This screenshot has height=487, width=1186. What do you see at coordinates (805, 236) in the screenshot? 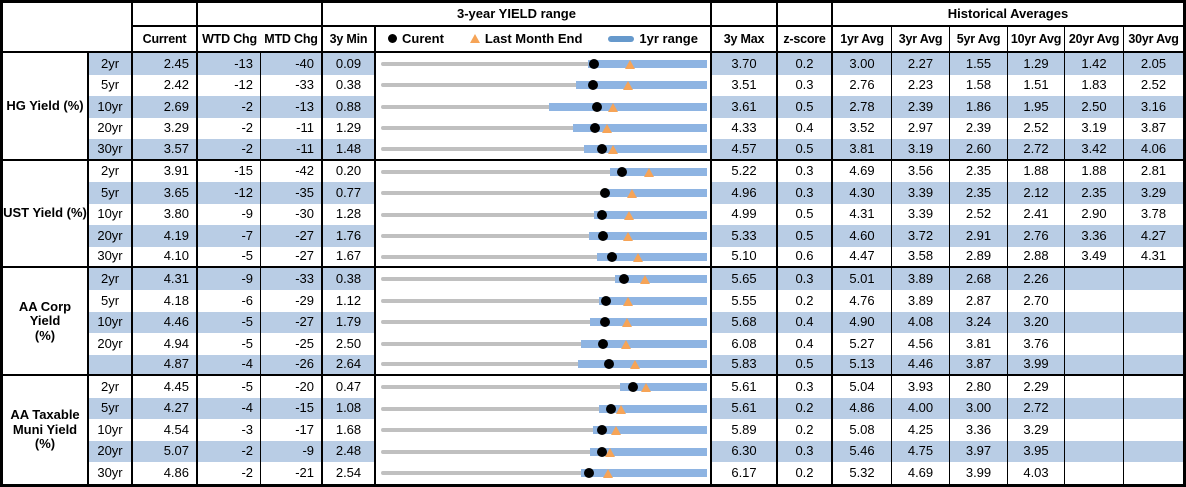
I see `z-score-value: 0.5` at bounding box center [805, 236].